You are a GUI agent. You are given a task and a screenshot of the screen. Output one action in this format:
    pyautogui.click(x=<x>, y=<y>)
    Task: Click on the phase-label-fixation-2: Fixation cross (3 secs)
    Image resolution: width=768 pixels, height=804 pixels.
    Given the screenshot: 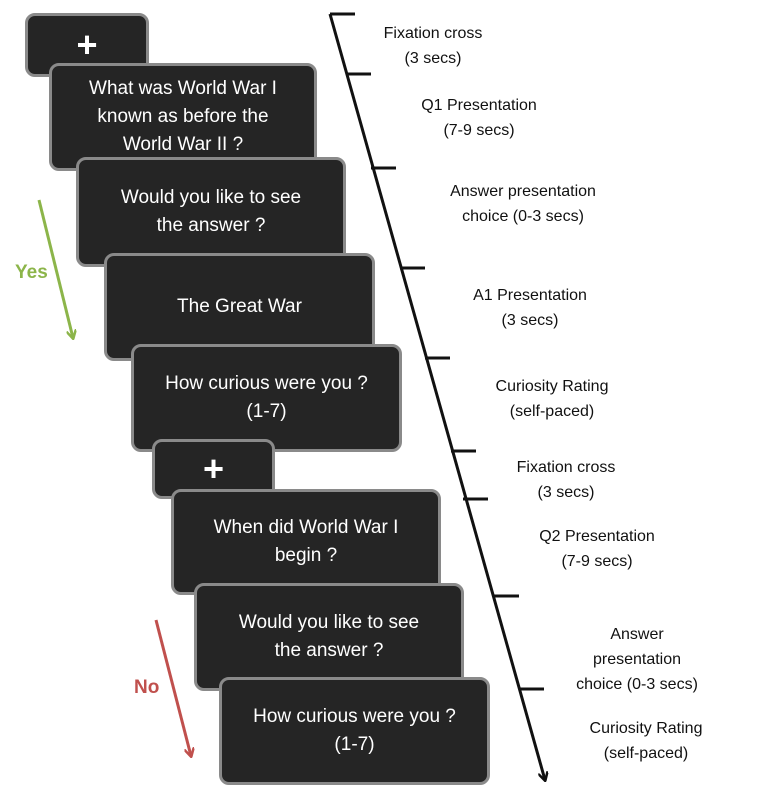 What is the action you would take?
    pyautogui.click(x=566, y=480)
    